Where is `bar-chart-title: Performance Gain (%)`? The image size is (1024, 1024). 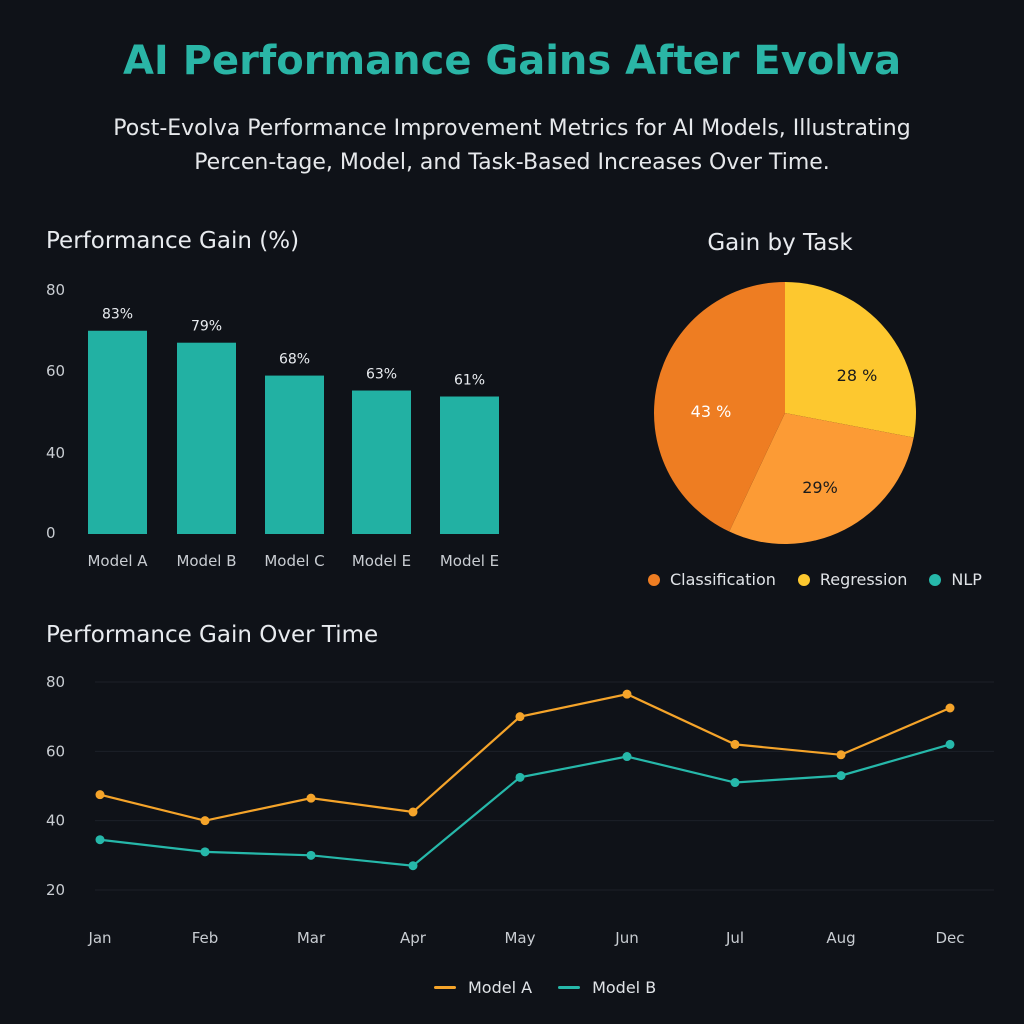
bar-chart-title: Performance Gain (%) is located at coordinates (173, 241).